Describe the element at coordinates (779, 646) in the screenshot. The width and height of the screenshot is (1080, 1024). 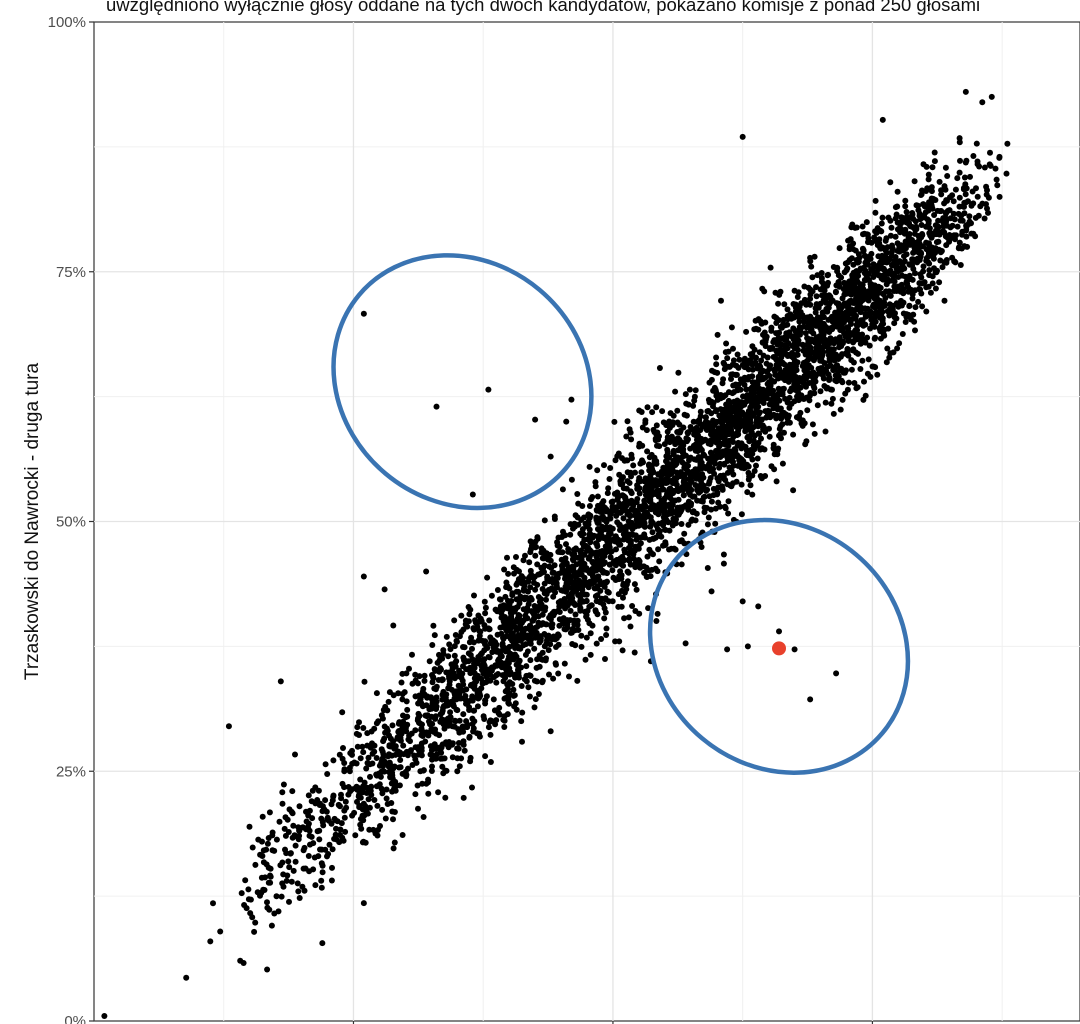
I see `annotation-ellipse` at that location.